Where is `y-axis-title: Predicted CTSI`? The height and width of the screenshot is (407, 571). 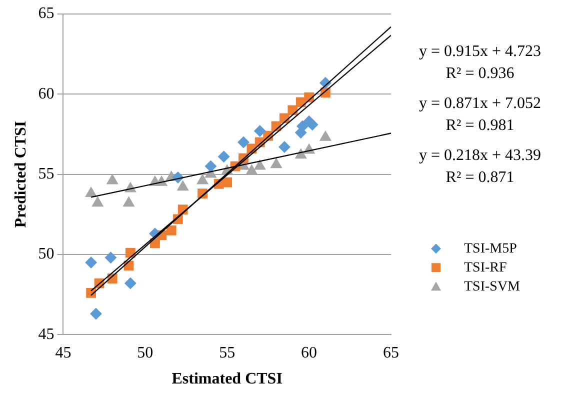
y-axis-title: Predicted CTSI is located at coordinates (21, 174).